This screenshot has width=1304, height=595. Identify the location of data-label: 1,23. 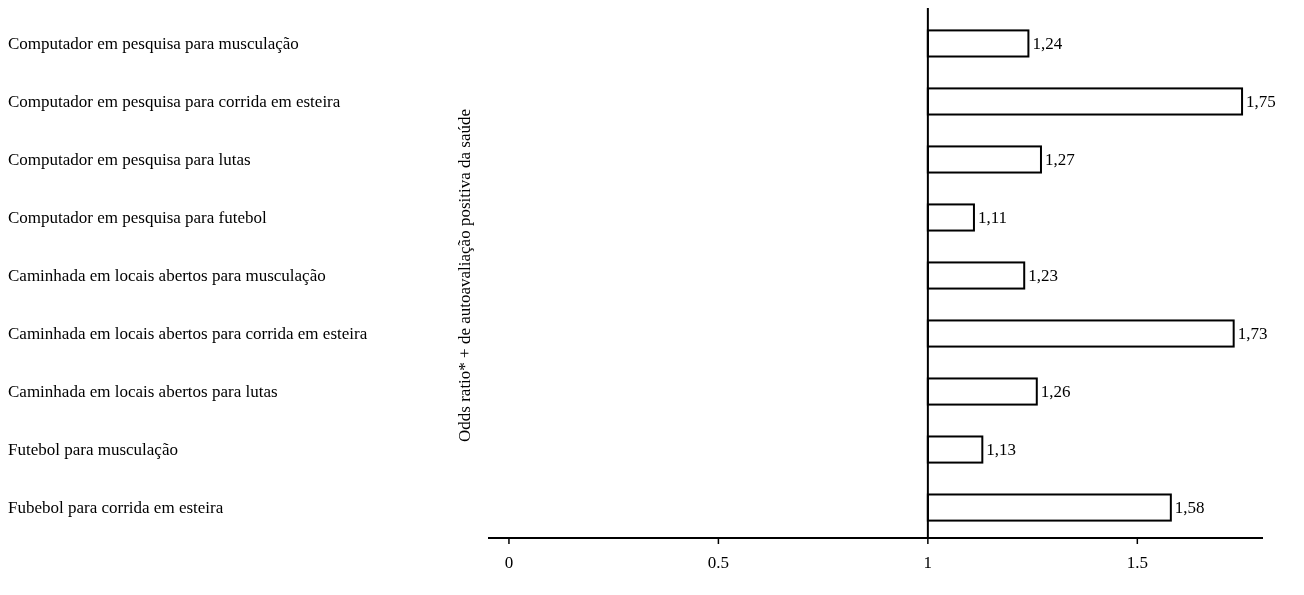
(1043, 276).